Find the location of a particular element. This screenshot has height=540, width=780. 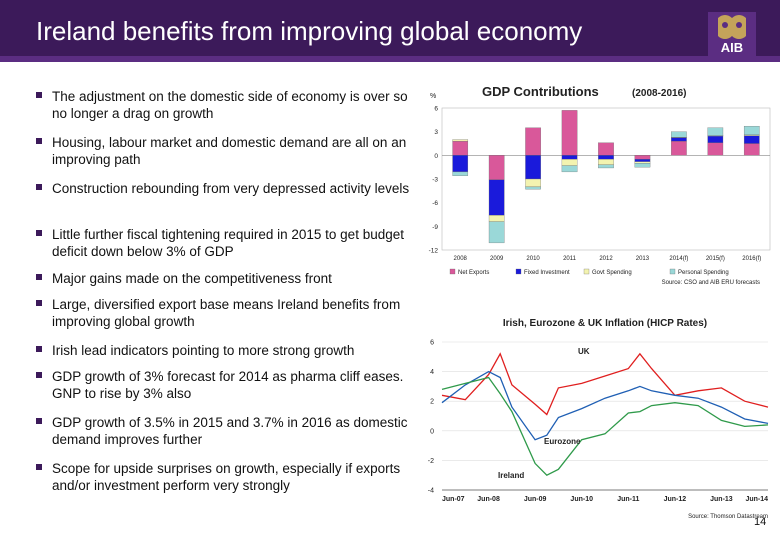

inflation-x-tick-label: Jun-10 is located at coordinates (581, 499).